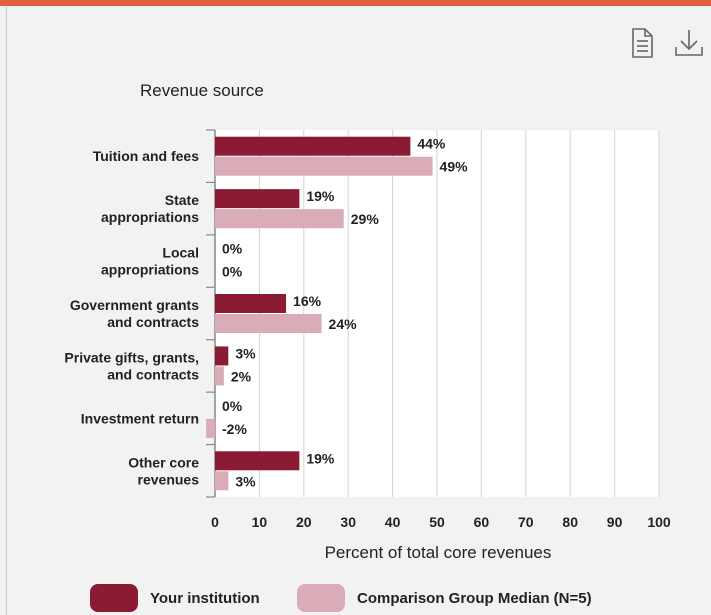  Describe the element at coordinates (180, 253) in the screenshot. I see `category-label: Local` at that location.